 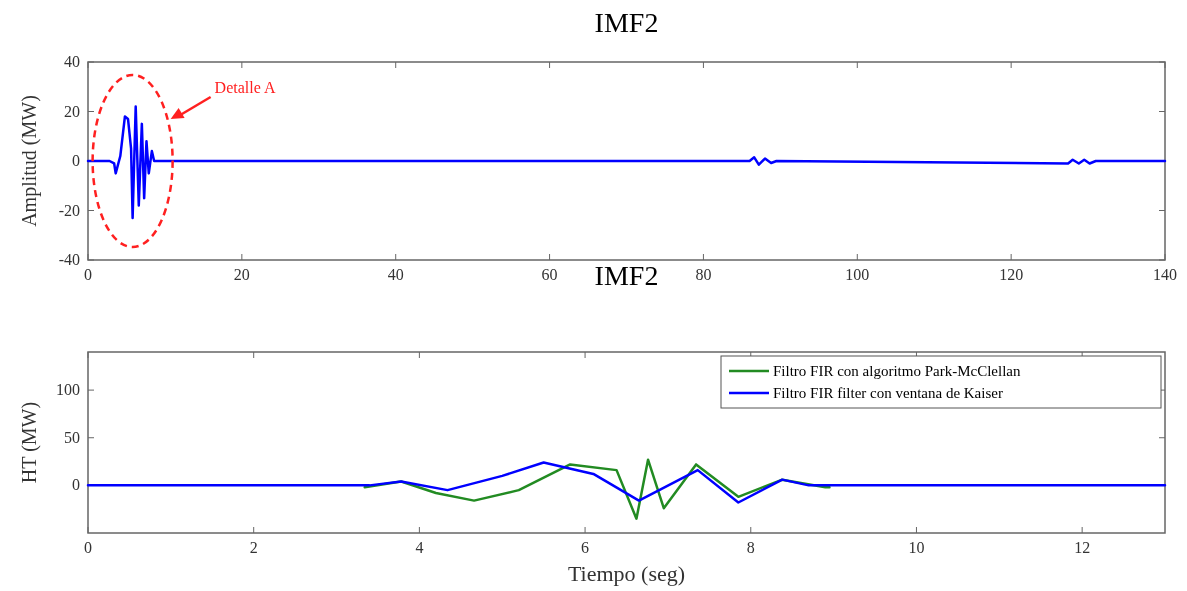 I want to click on x-tick-label: 8, so click(x=750, y=547).